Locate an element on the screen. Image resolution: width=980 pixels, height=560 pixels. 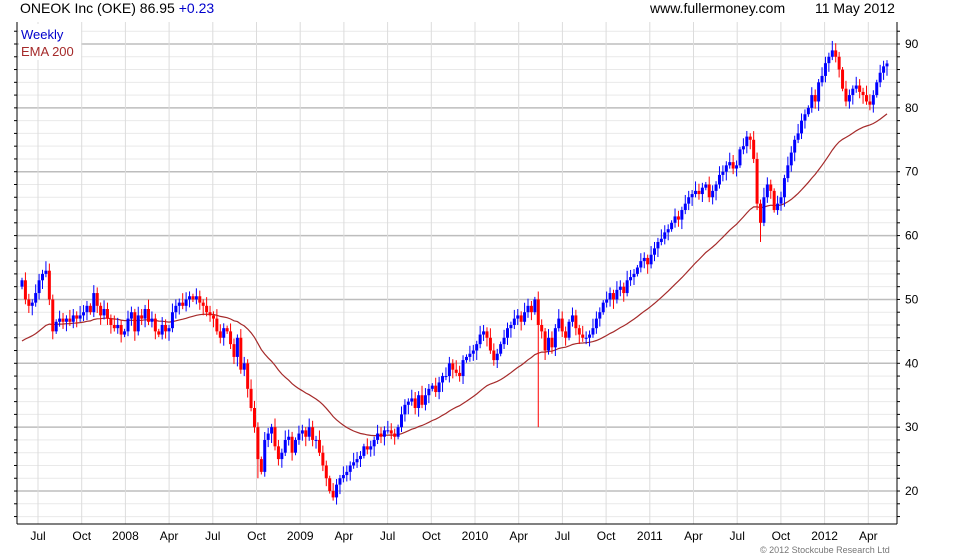
y-tick-label: 20 is located at coordinates (912, 491).